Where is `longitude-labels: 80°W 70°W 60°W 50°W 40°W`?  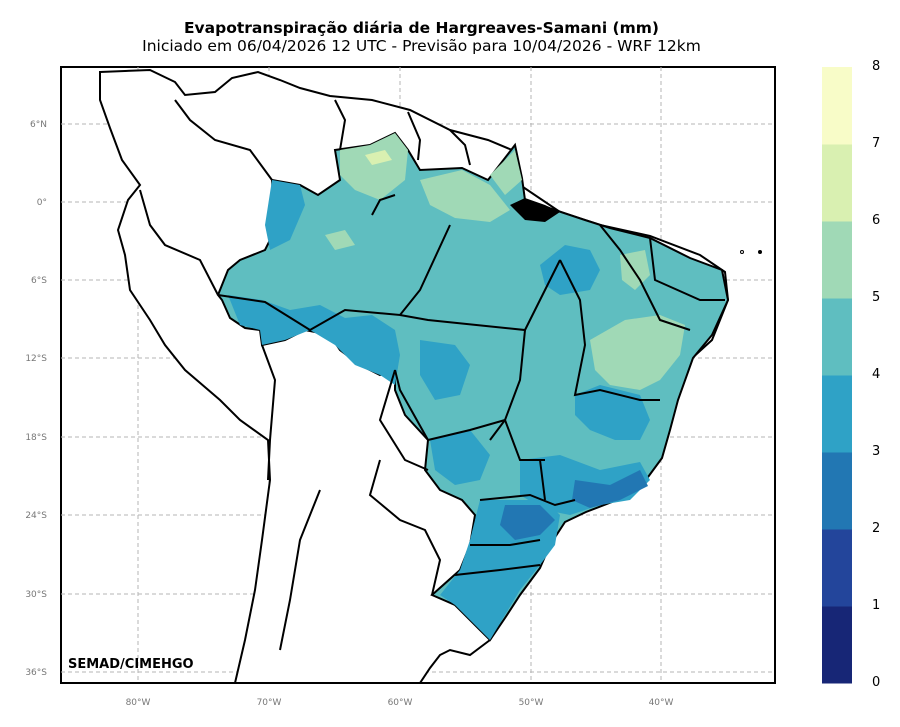
longitude-labels: 80°W 70°W 60°W 50°W 40°W is located at coordinates (400, 703).